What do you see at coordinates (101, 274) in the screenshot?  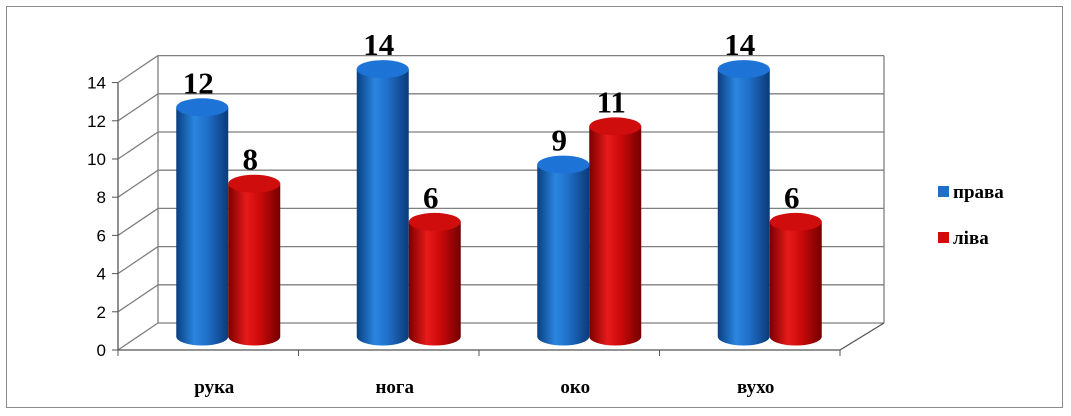 I see `y-tick-label: 4` at bounding box center [101, 274].